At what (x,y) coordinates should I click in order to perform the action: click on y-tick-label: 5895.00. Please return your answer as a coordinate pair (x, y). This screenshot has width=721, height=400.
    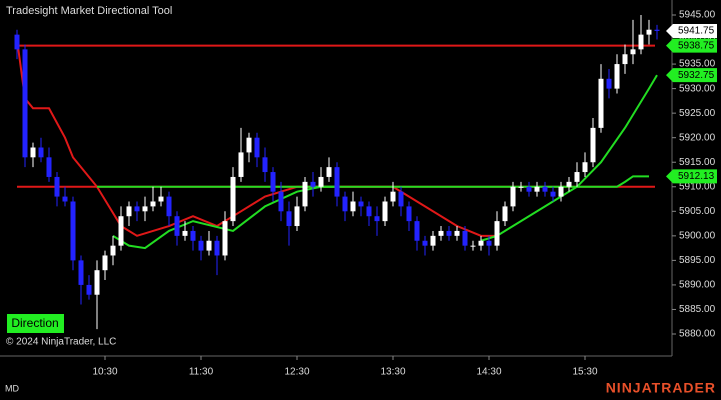
    Looking at the image, I should click on (697, 260).